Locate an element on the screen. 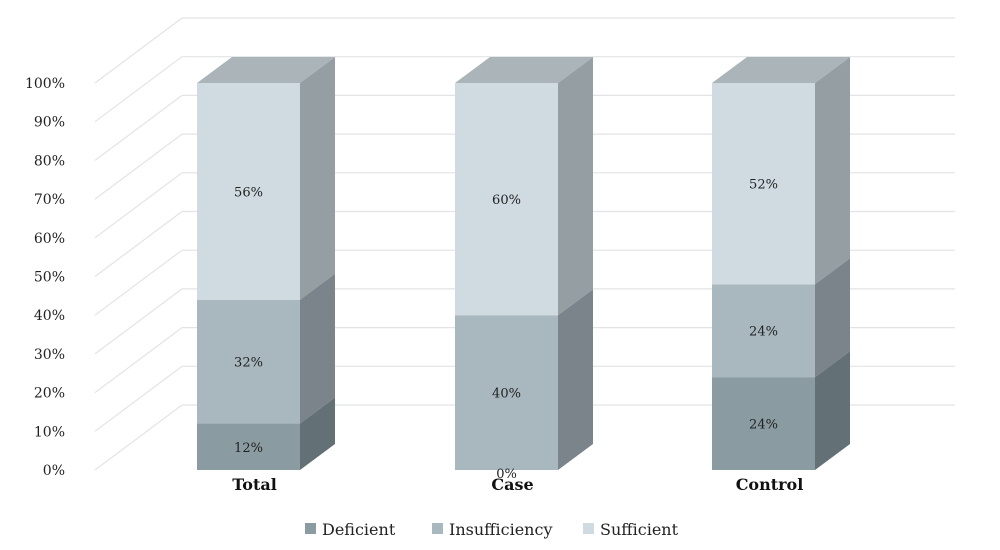 Image resolution: width=1000 pixels, height=550 pixels. legend-item-insufficiency: Insufficiency is located at coordinates (492, 529).